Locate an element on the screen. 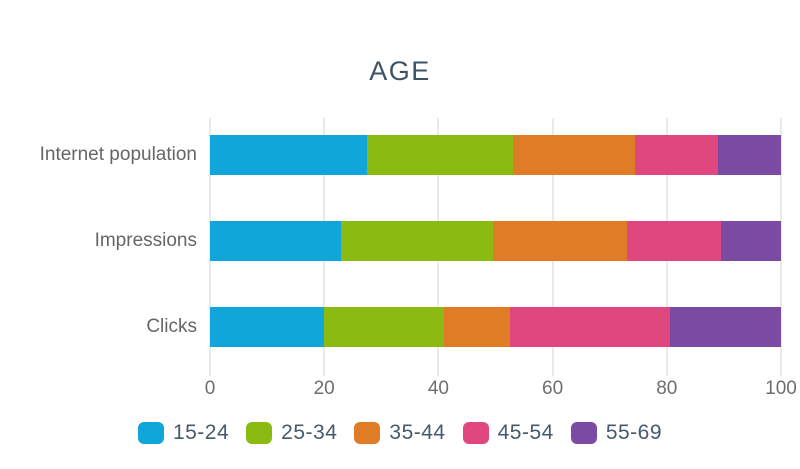 This screenshot has height=469, width=800. legend-label: 25-34 is located at coordinates (309, 432).